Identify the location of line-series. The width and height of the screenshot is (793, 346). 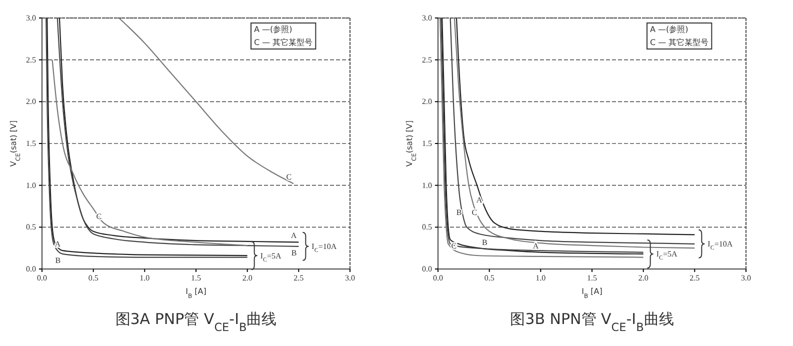
(150, 152).